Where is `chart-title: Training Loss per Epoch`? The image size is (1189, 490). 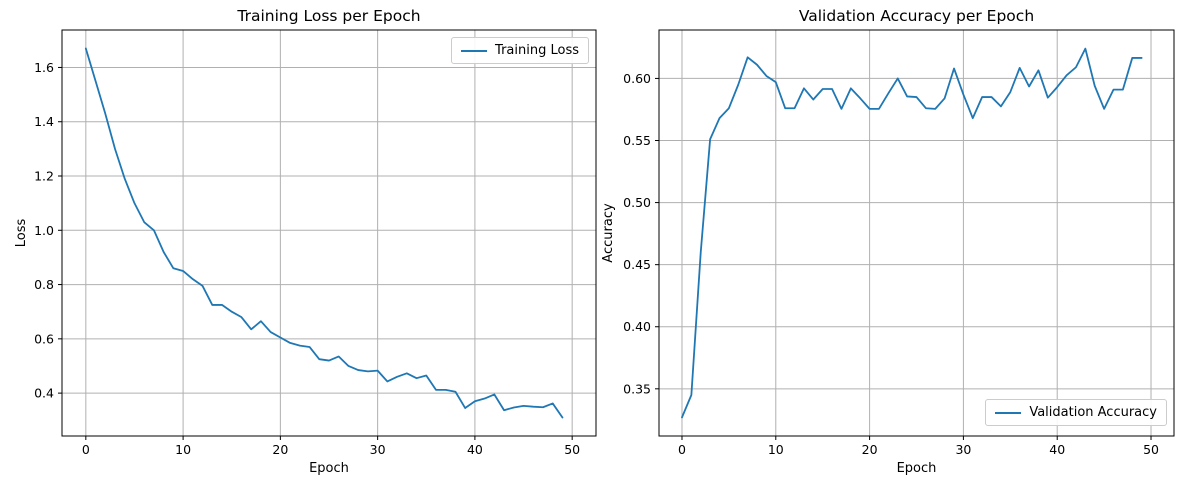
chart-title: Training Loss per Epoch is located at coordinates (329, 16).